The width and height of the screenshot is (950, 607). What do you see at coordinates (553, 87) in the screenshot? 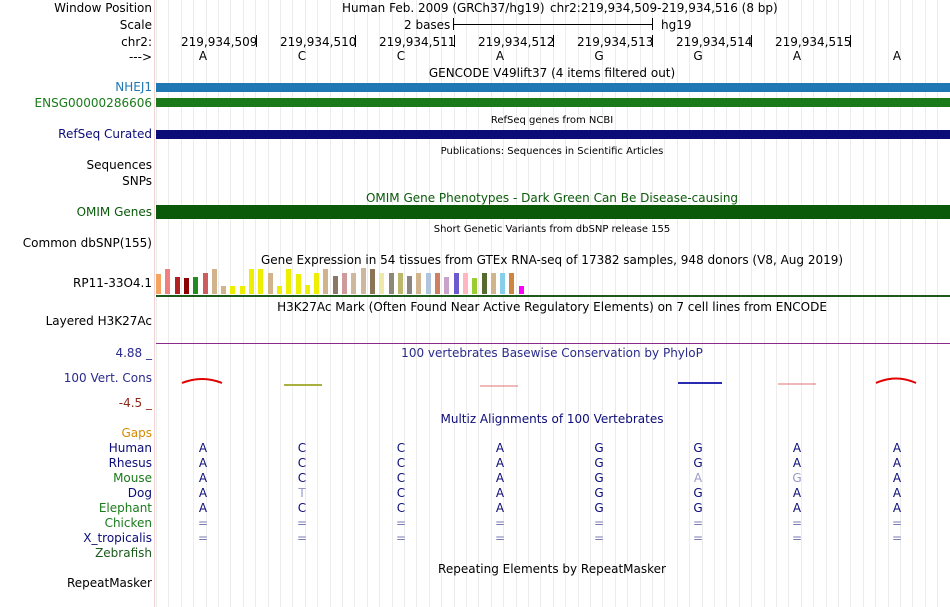
I see `nhej1-gene-bar` at bounding box center [553, 87].